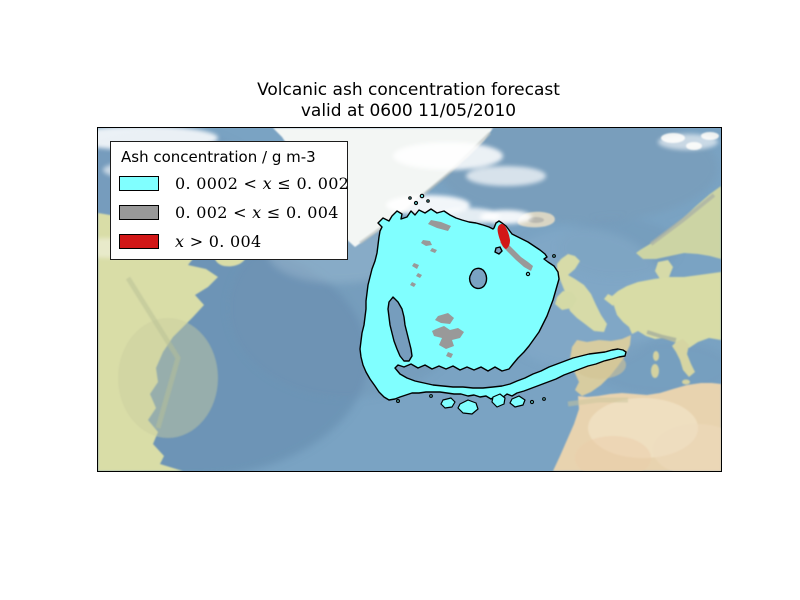  What do you see at coordinates (214, 212) in the screenshot?
I see `legend-label-mid-pre: 0. 002 <` at bounding box center [214, 212].